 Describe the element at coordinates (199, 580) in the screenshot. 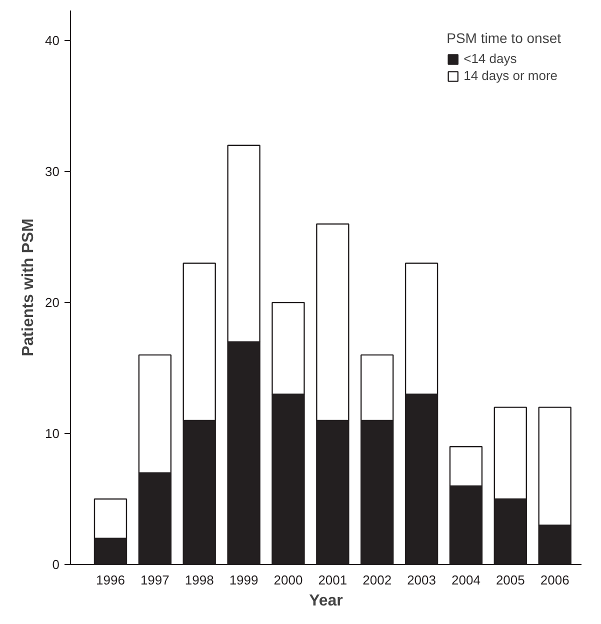

I see `x-tick-label: 1998` at that location.